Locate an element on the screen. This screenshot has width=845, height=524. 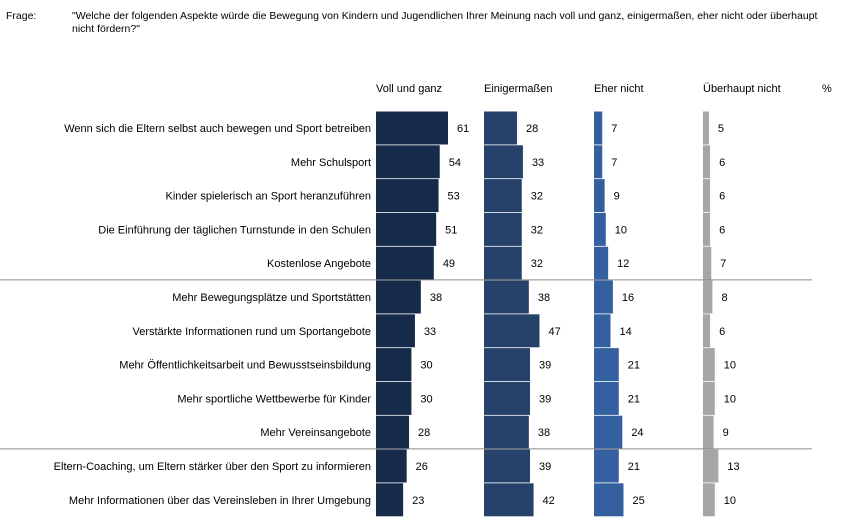
series-header-2: Eher nicht is located at coordinates (619, 89).